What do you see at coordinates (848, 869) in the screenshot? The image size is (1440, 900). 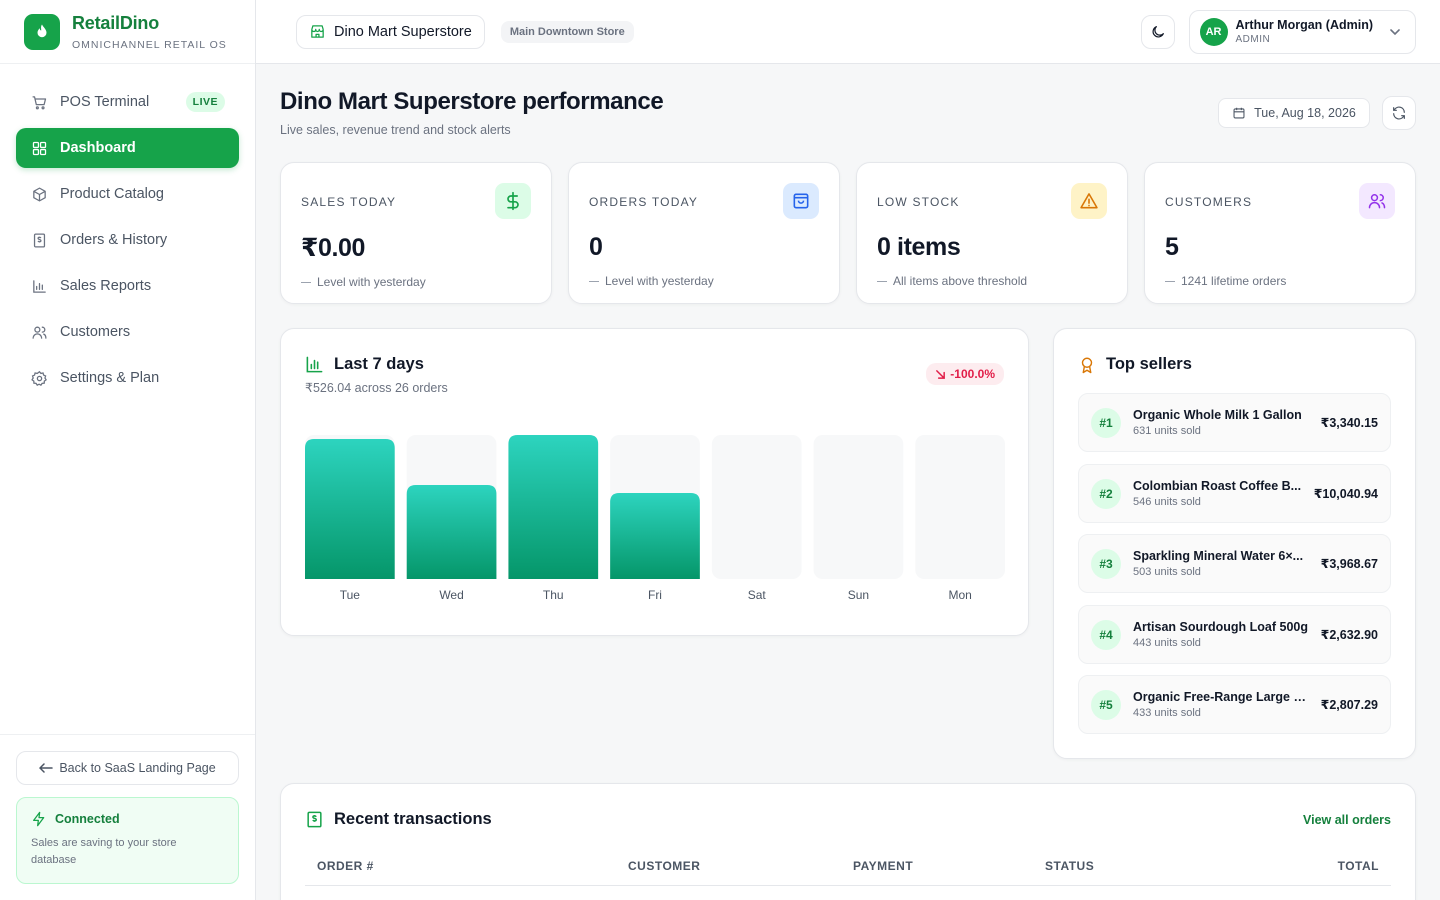 I see `table-header: ORDER # CUSTOMER PAYMENT STATUS TOTAL` at bounding box center [848, 869].